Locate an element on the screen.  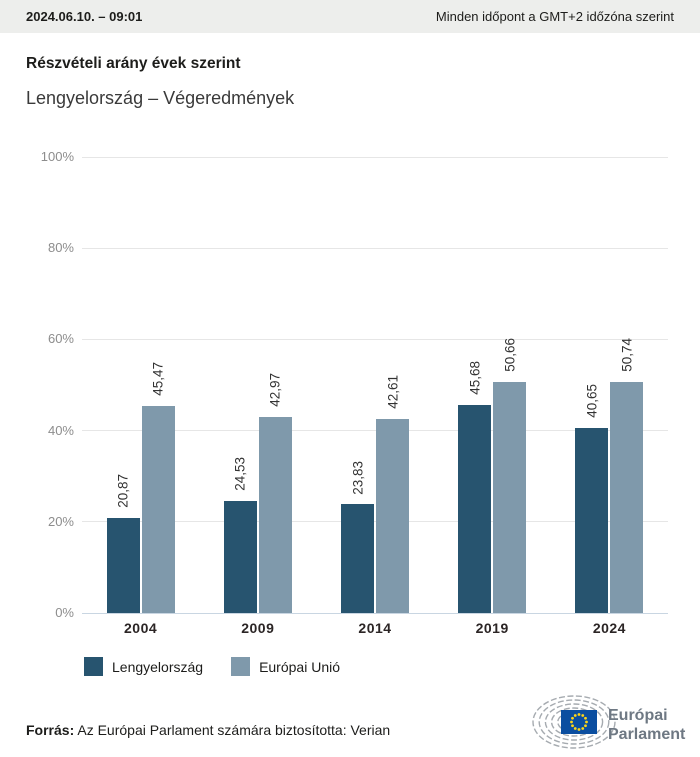
bar-value-label-wrap: 40,65 is located at coordinates (591, 403).